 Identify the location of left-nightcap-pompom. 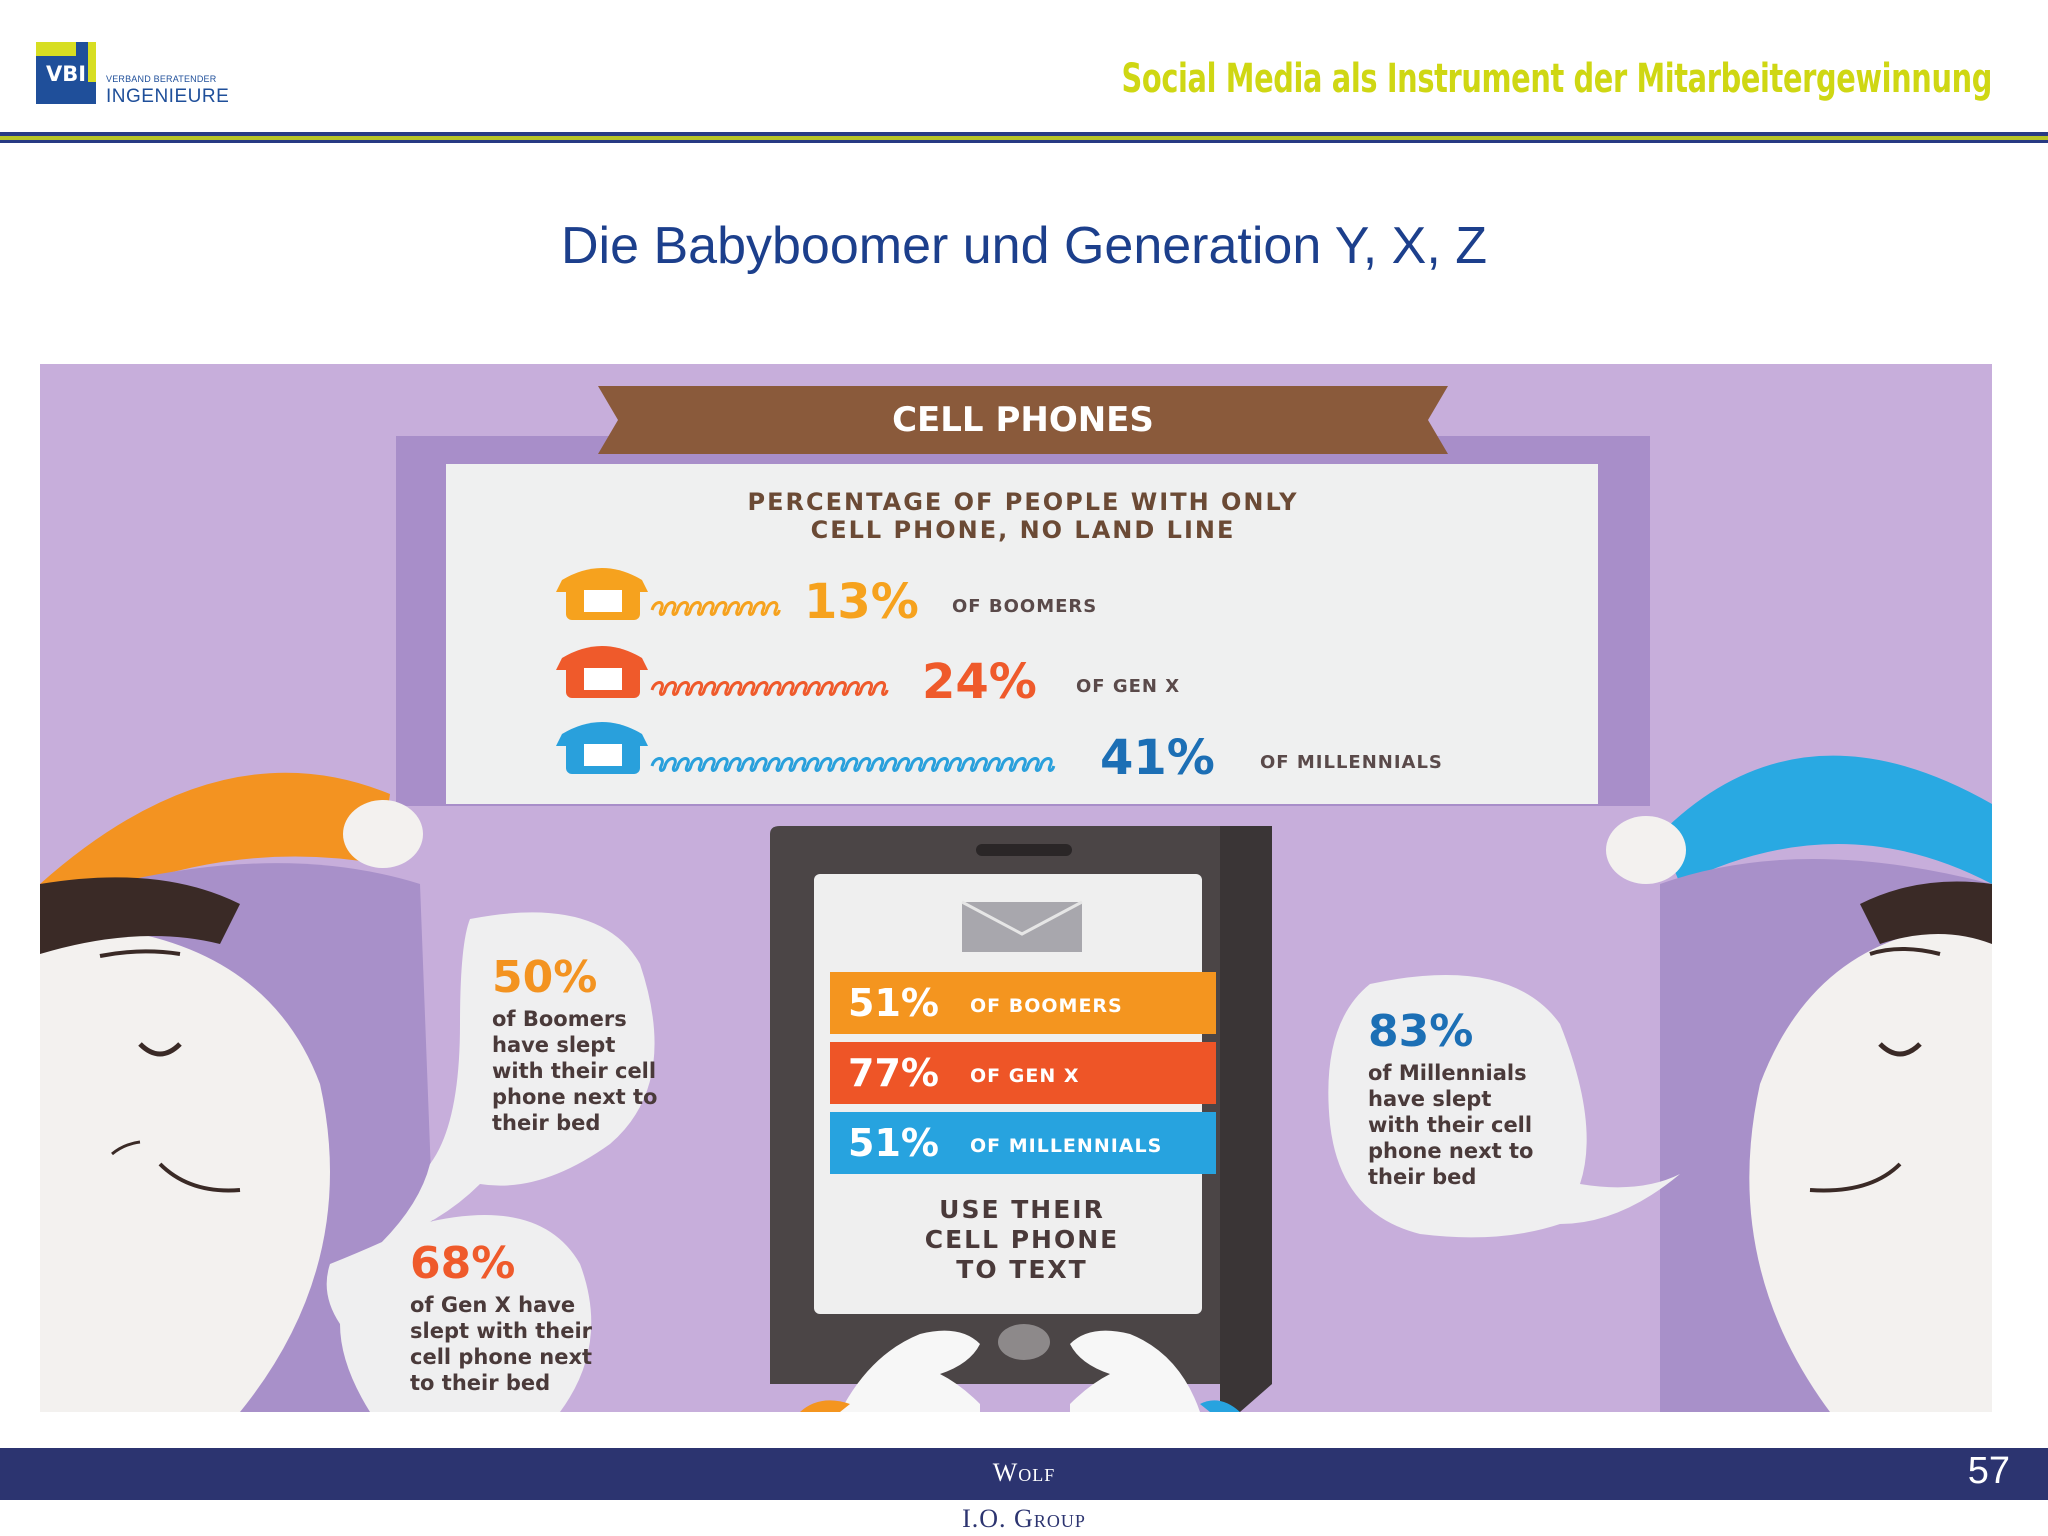
(383, 834).